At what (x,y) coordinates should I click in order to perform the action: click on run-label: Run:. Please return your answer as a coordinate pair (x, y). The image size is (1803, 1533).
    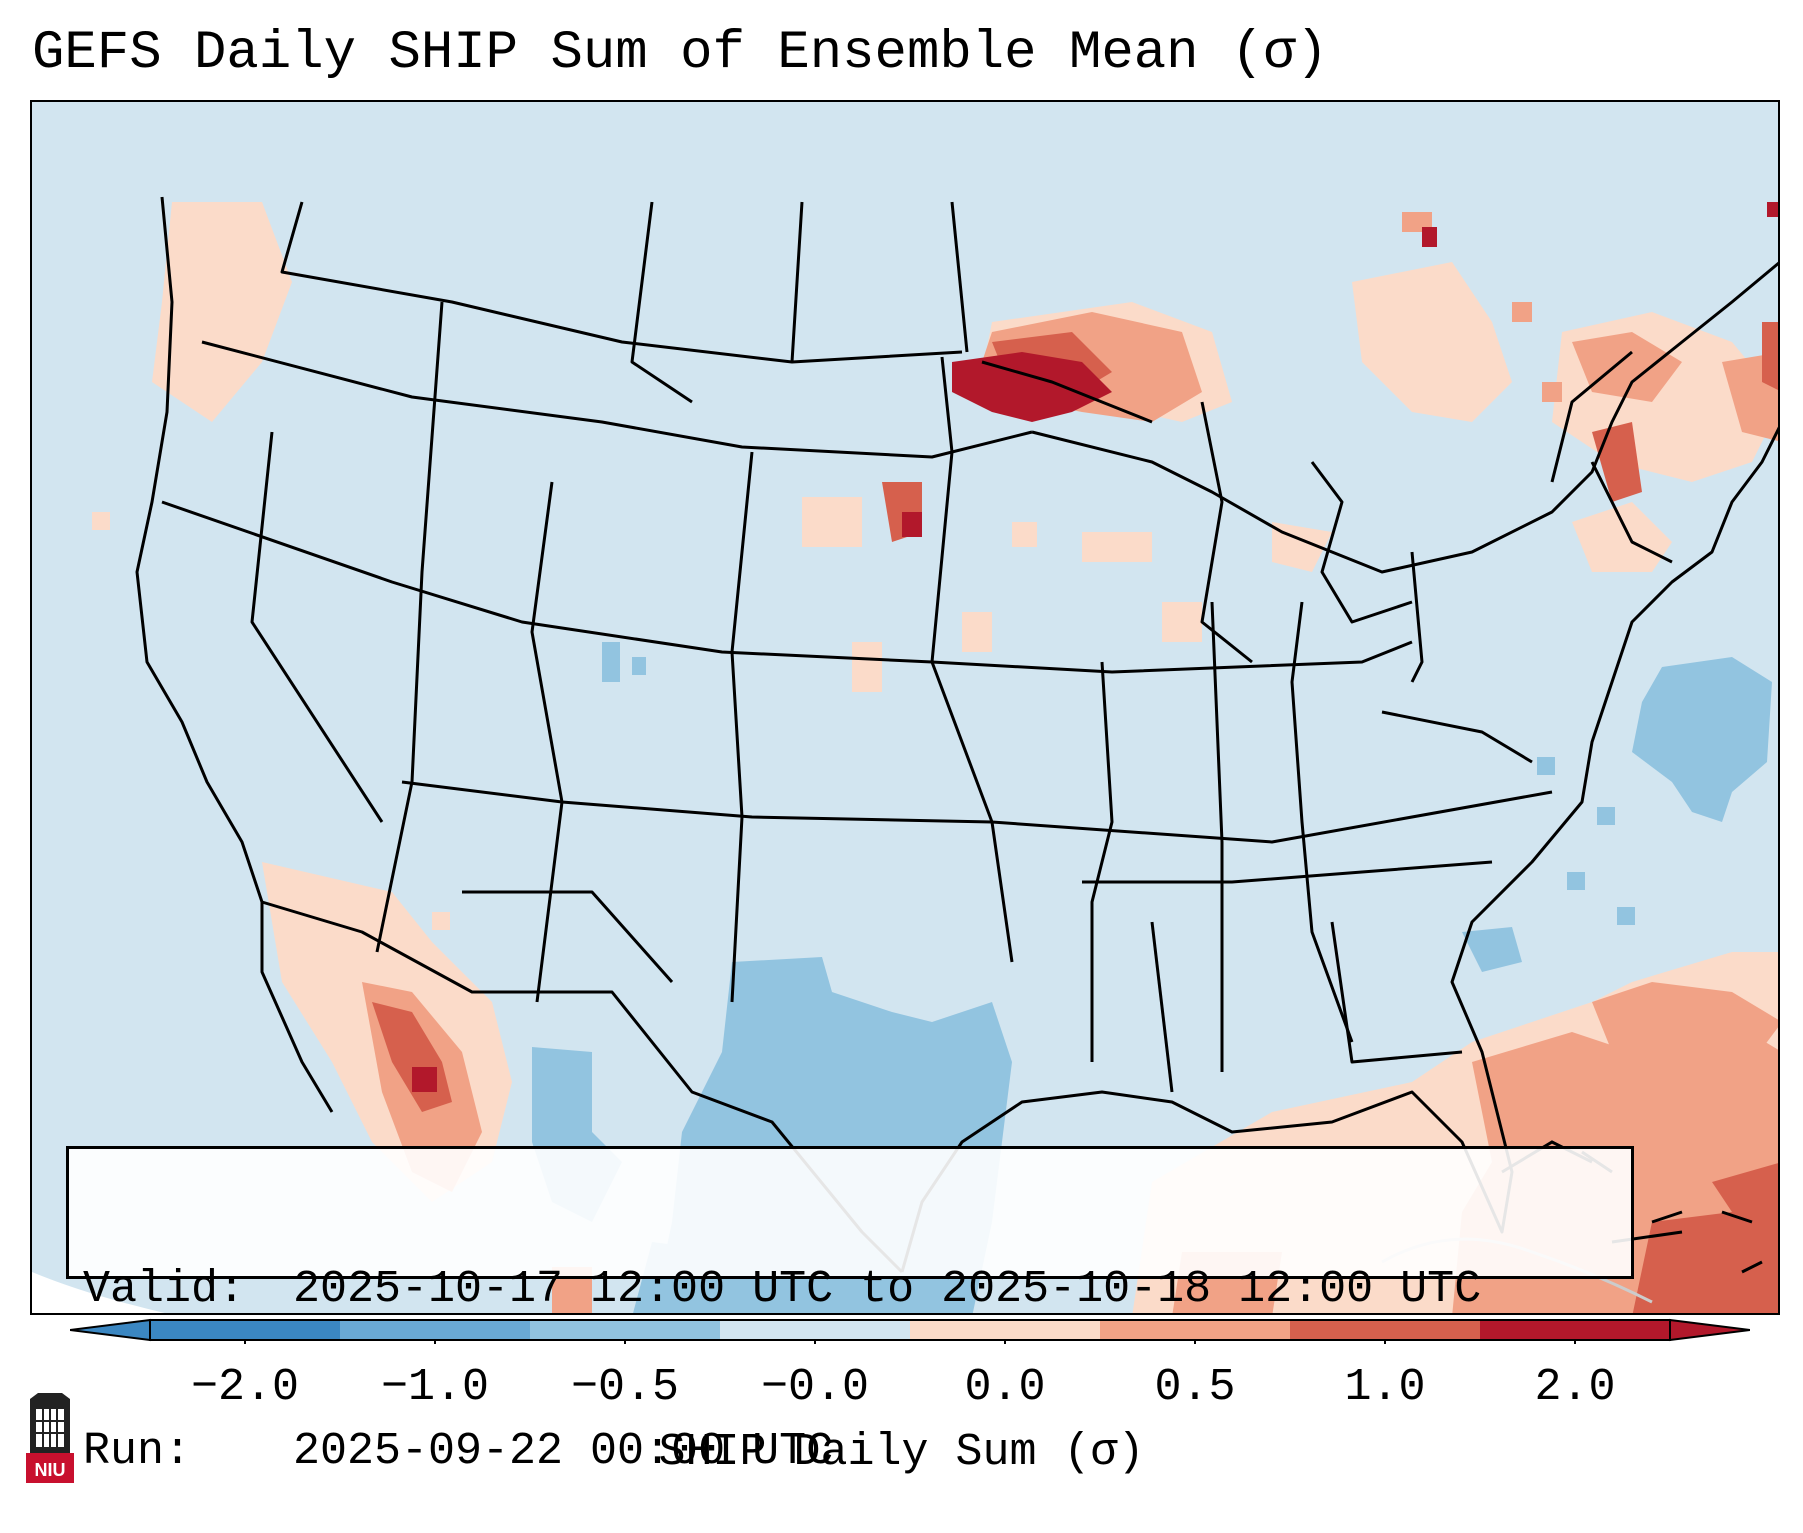
    Looking at the image, I should click on (137, 1451).